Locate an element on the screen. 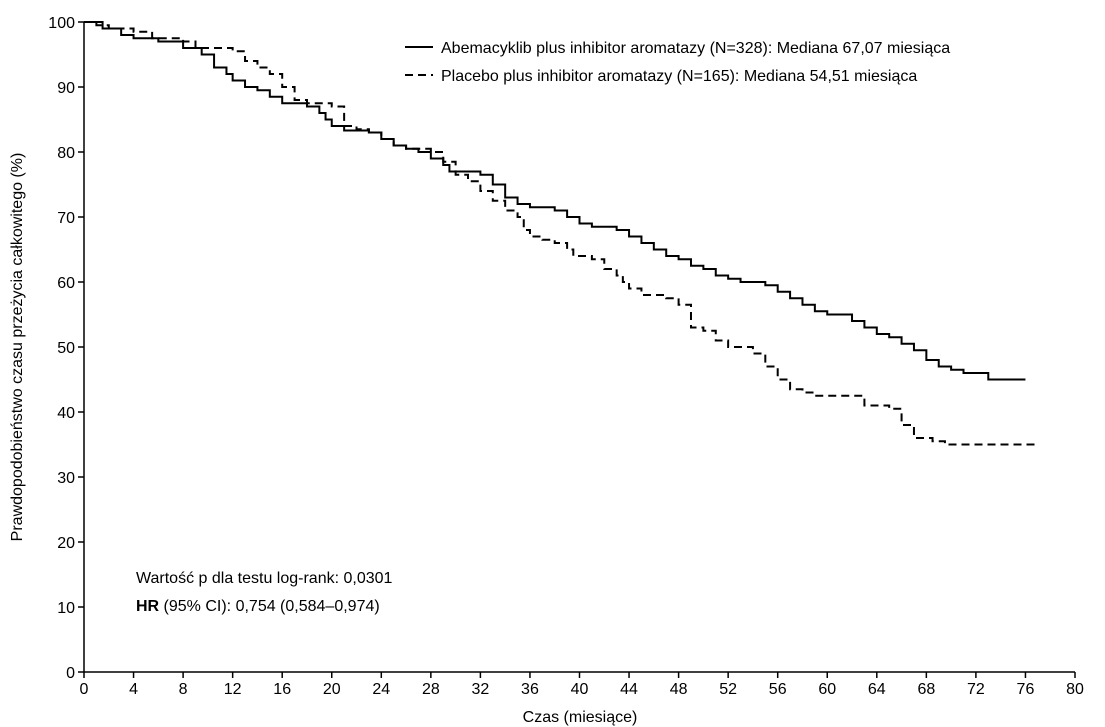 This screenshot has height=727, width=1105. annotation-text: Wartość p dla testu log-rank: 0,0301 is located at coordinates (264, 578).